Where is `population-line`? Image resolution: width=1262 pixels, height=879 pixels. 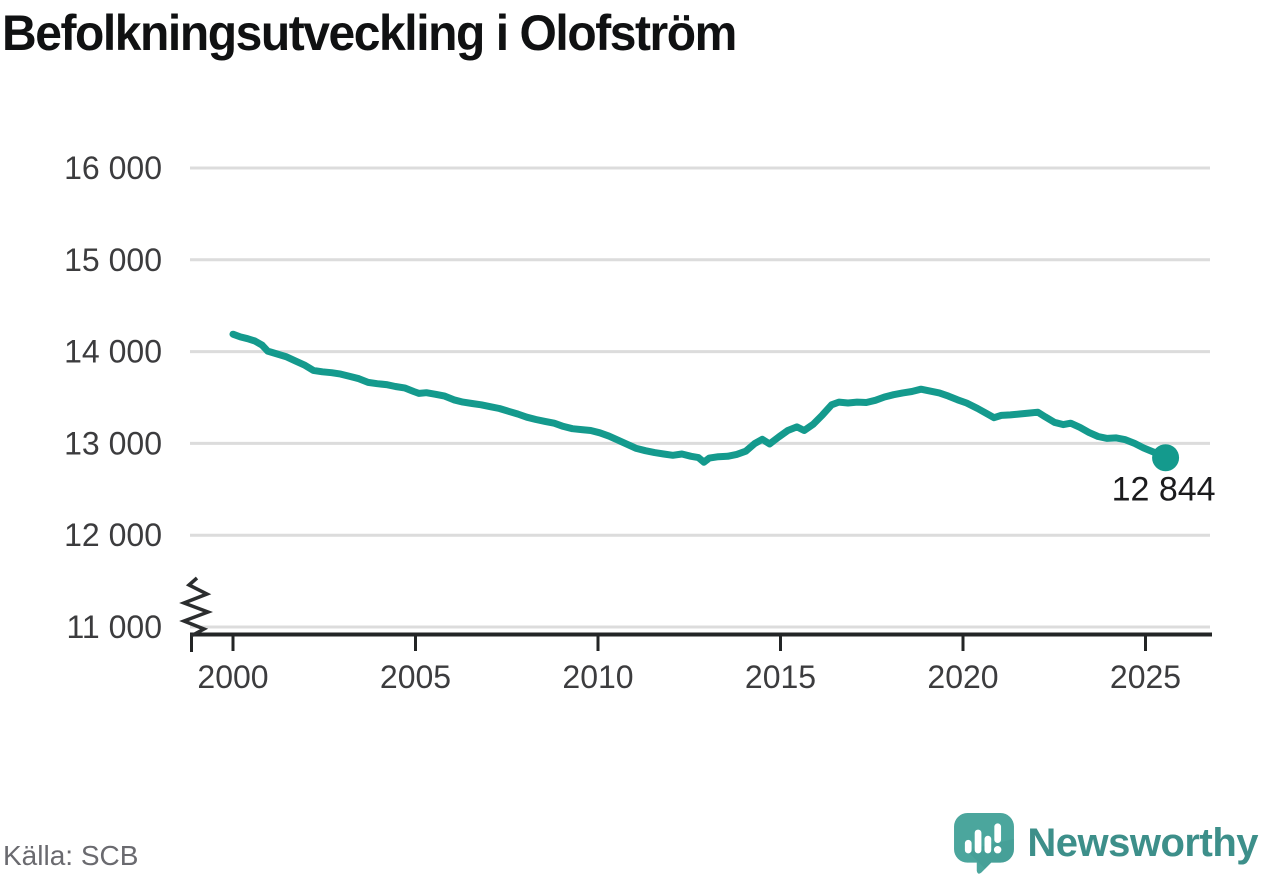 population-line is located at coordinates (699, 398).